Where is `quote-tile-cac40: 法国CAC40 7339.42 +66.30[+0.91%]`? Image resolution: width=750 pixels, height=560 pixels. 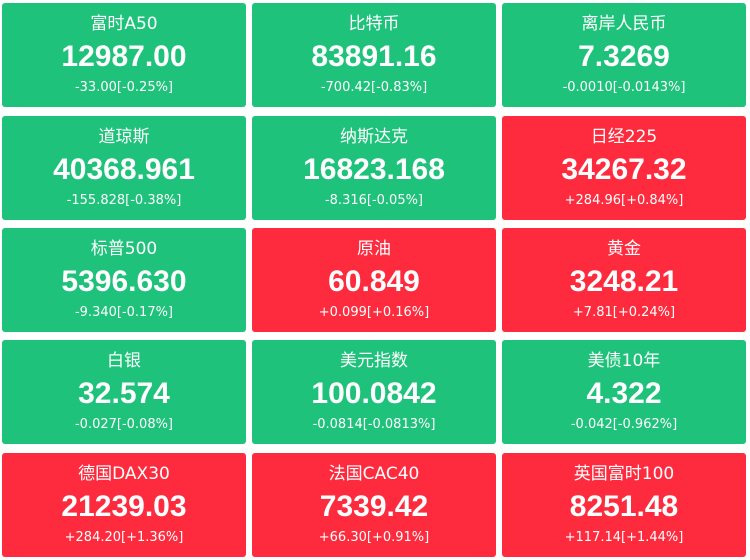
quote-tile-cac40: 法国CAC40 7339.42 +66.30[+0.91%] is located at coordinates (374, 505).